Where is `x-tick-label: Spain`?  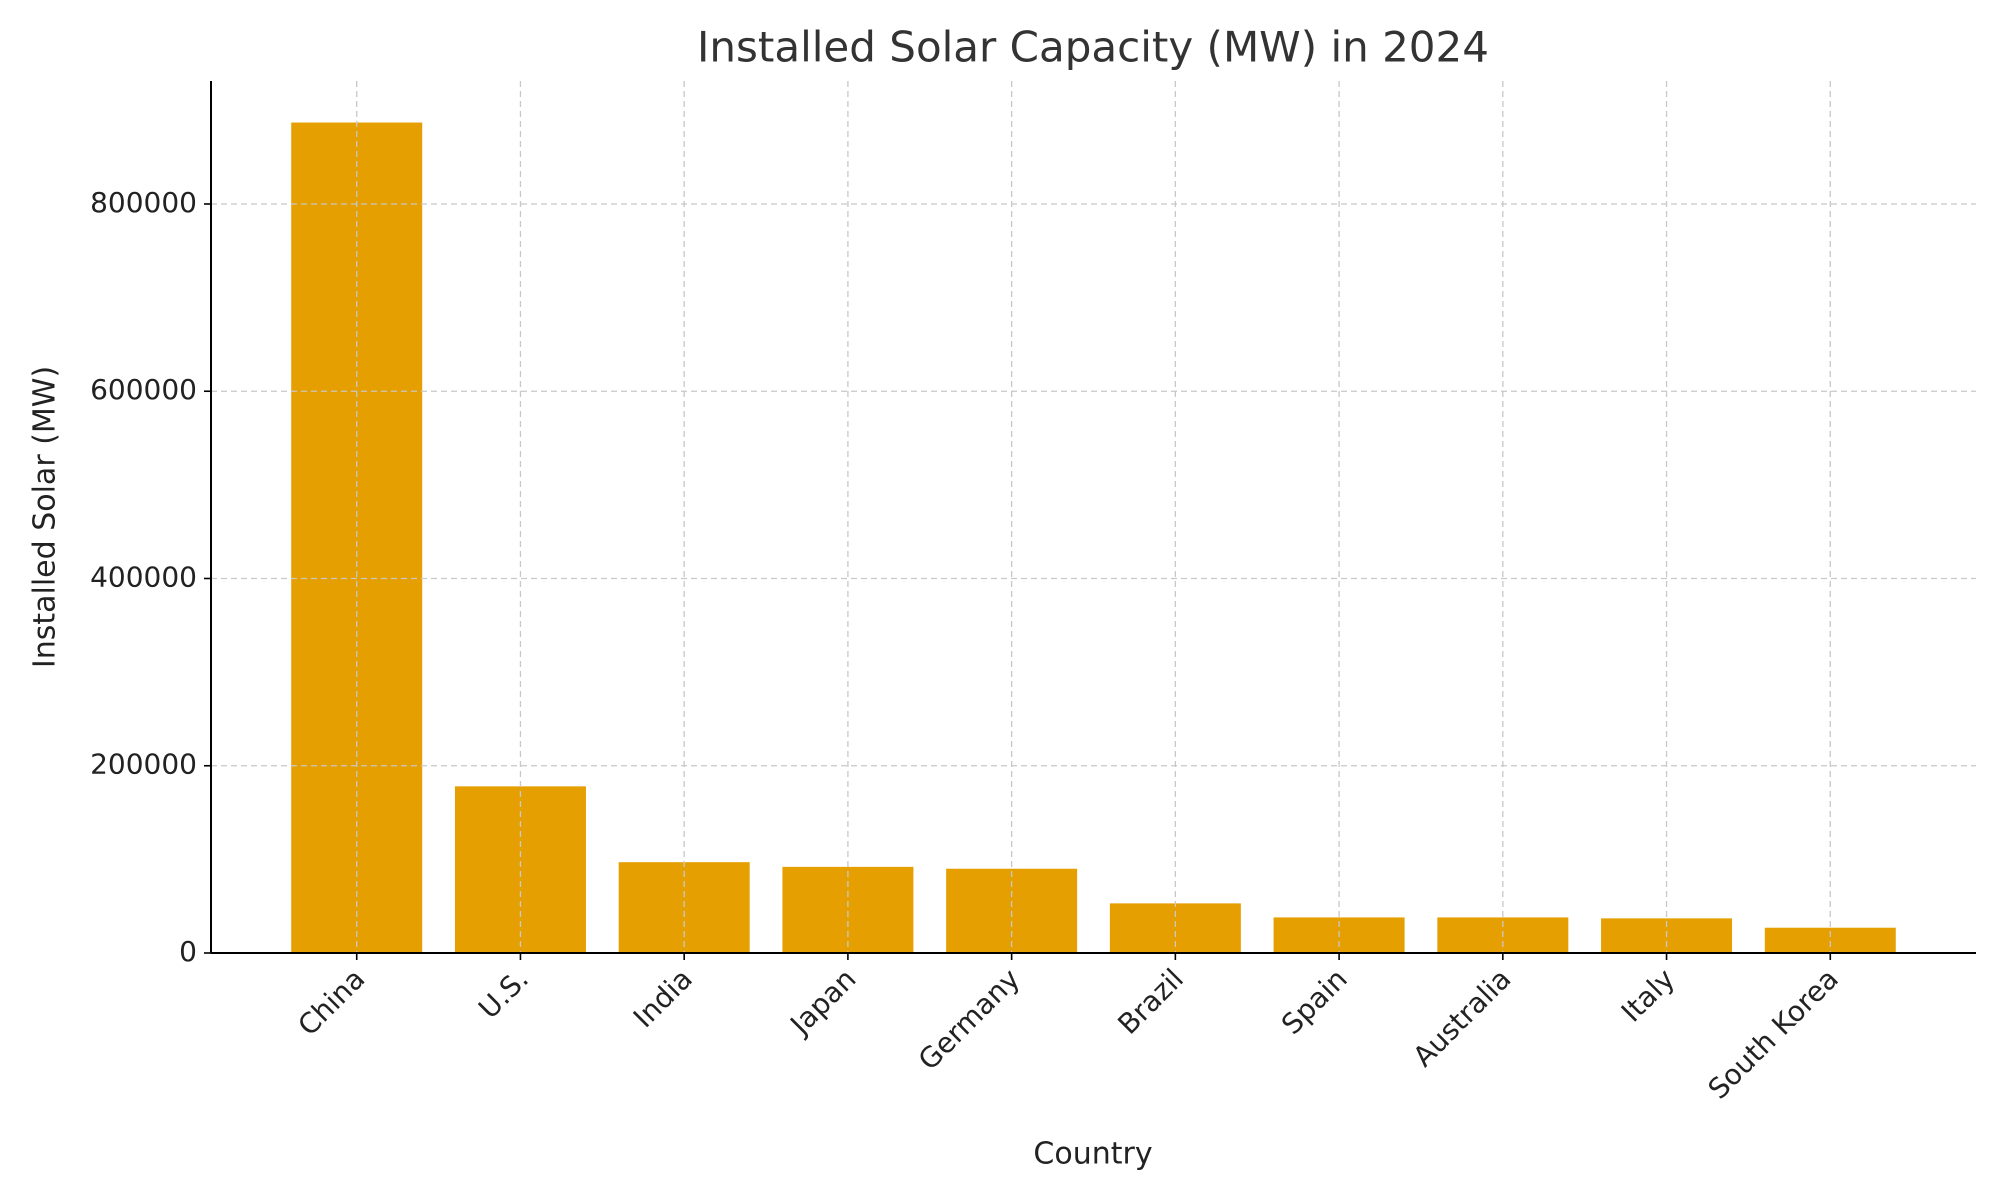
x-tick-label: Spain is located at coordinates (1314, 1001).